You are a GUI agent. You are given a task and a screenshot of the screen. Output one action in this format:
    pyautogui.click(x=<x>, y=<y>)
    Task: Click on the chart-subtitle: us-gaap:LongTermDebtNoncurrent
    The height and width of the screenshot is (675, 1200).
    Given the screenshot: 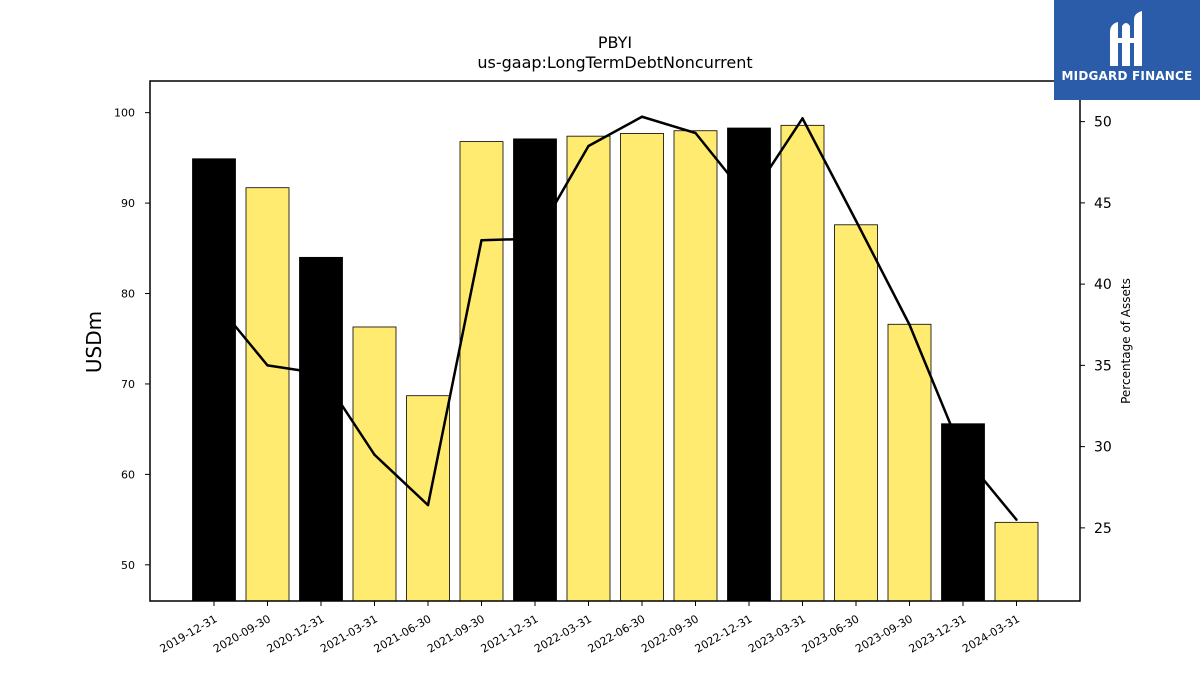 What is the action you would take?
    pyautogui.click(x=614, y=62)
    